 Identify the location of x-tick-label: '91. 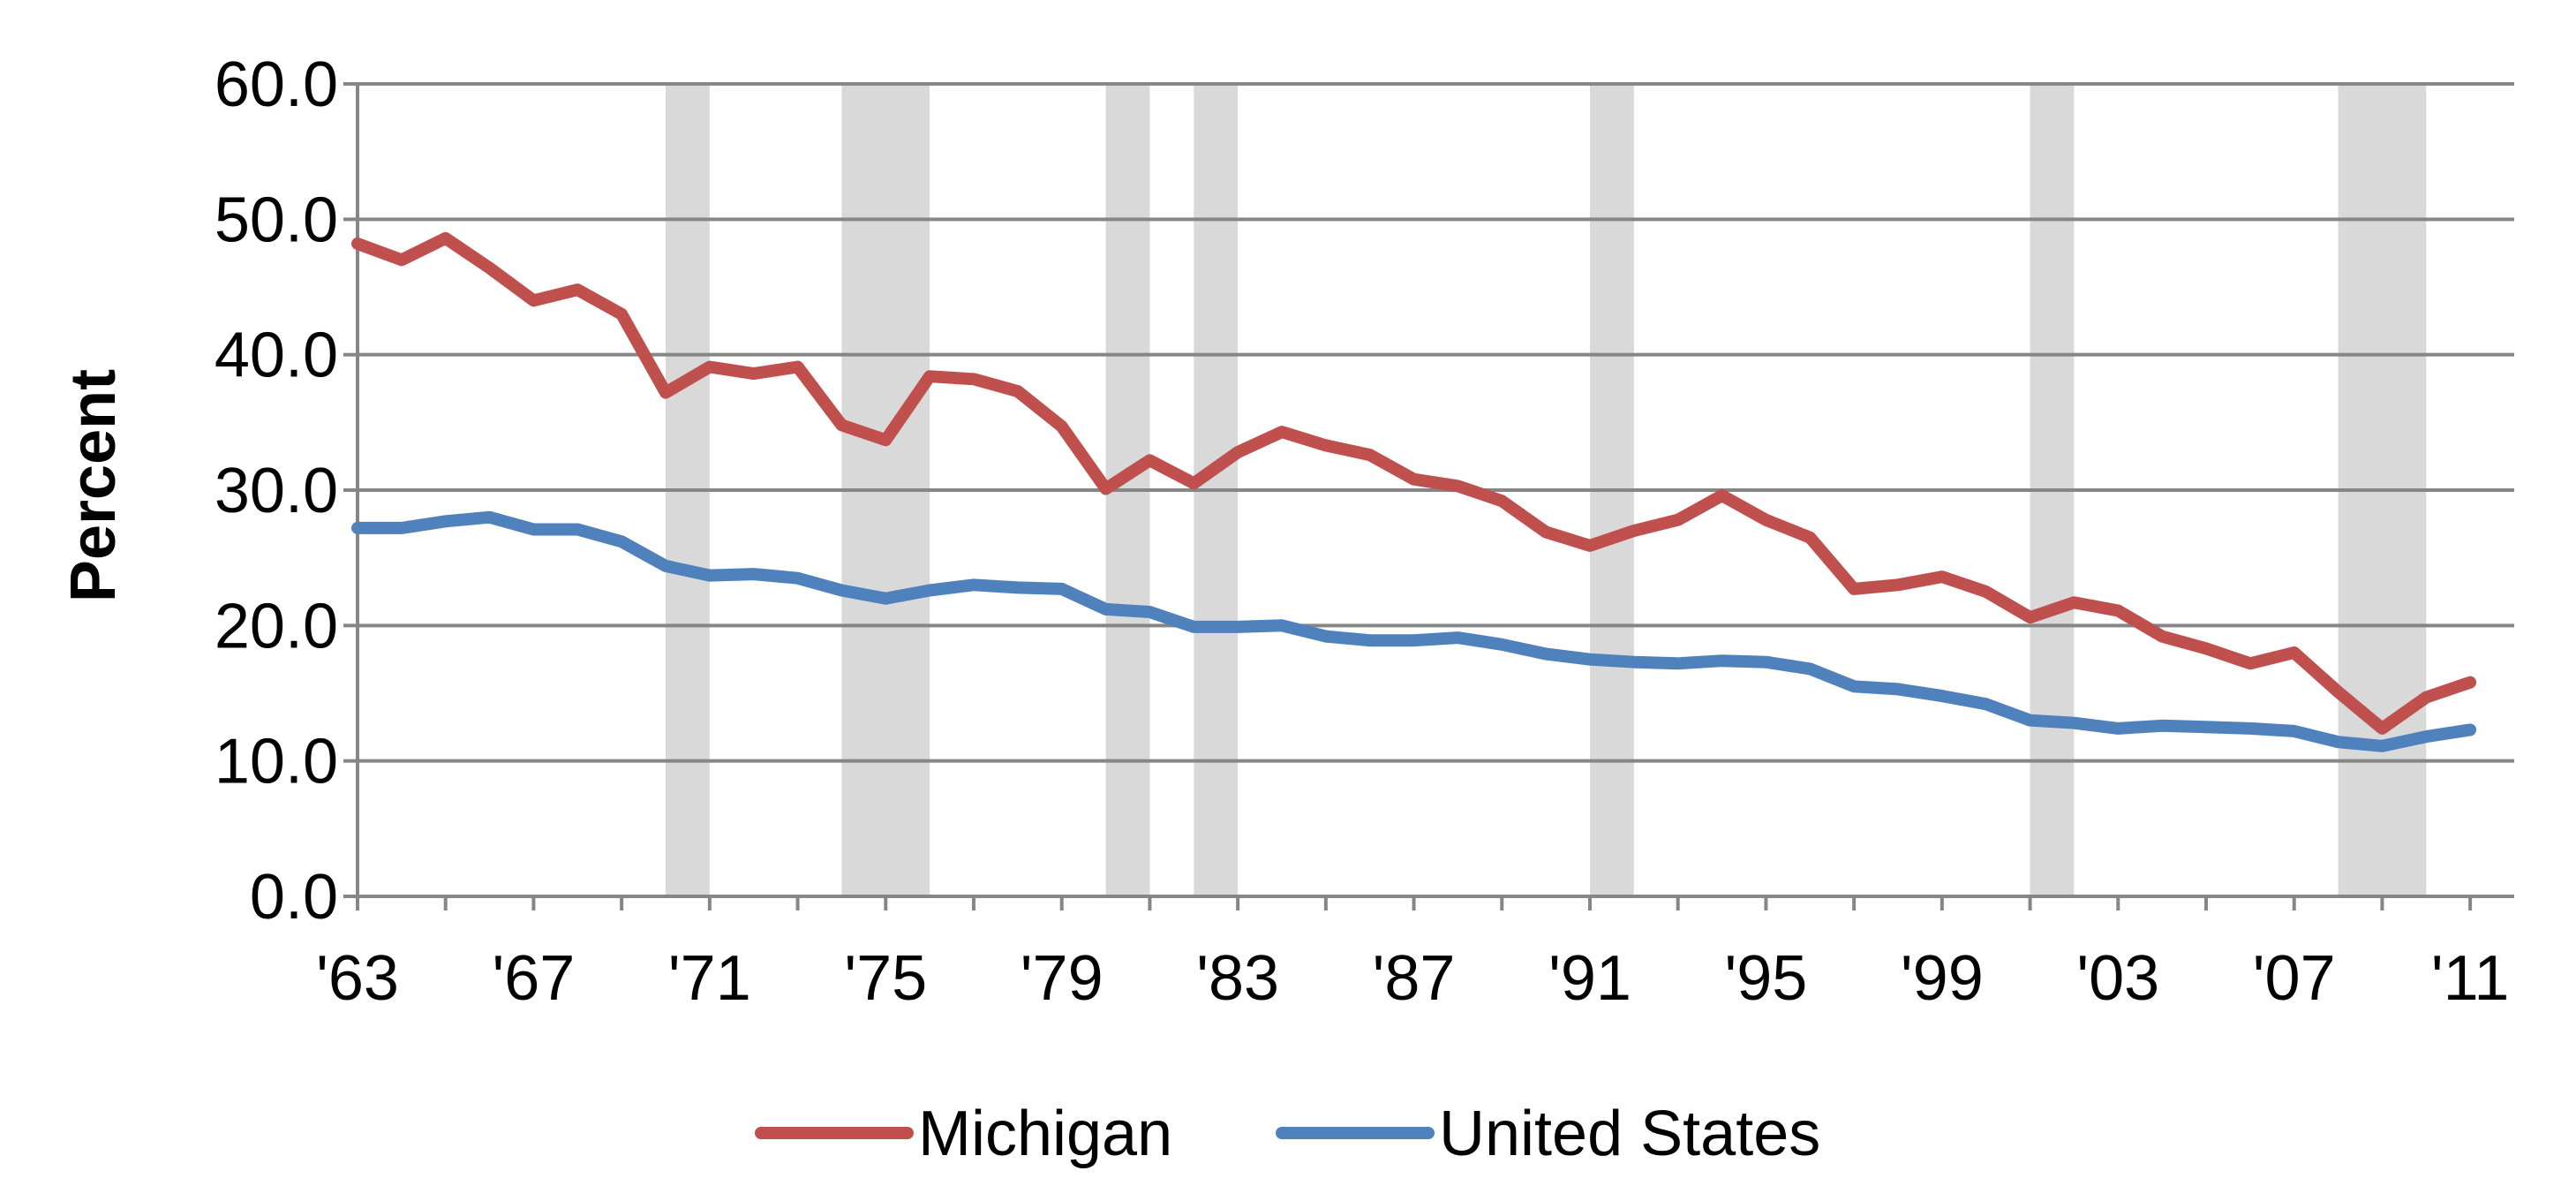
(1590, 978).